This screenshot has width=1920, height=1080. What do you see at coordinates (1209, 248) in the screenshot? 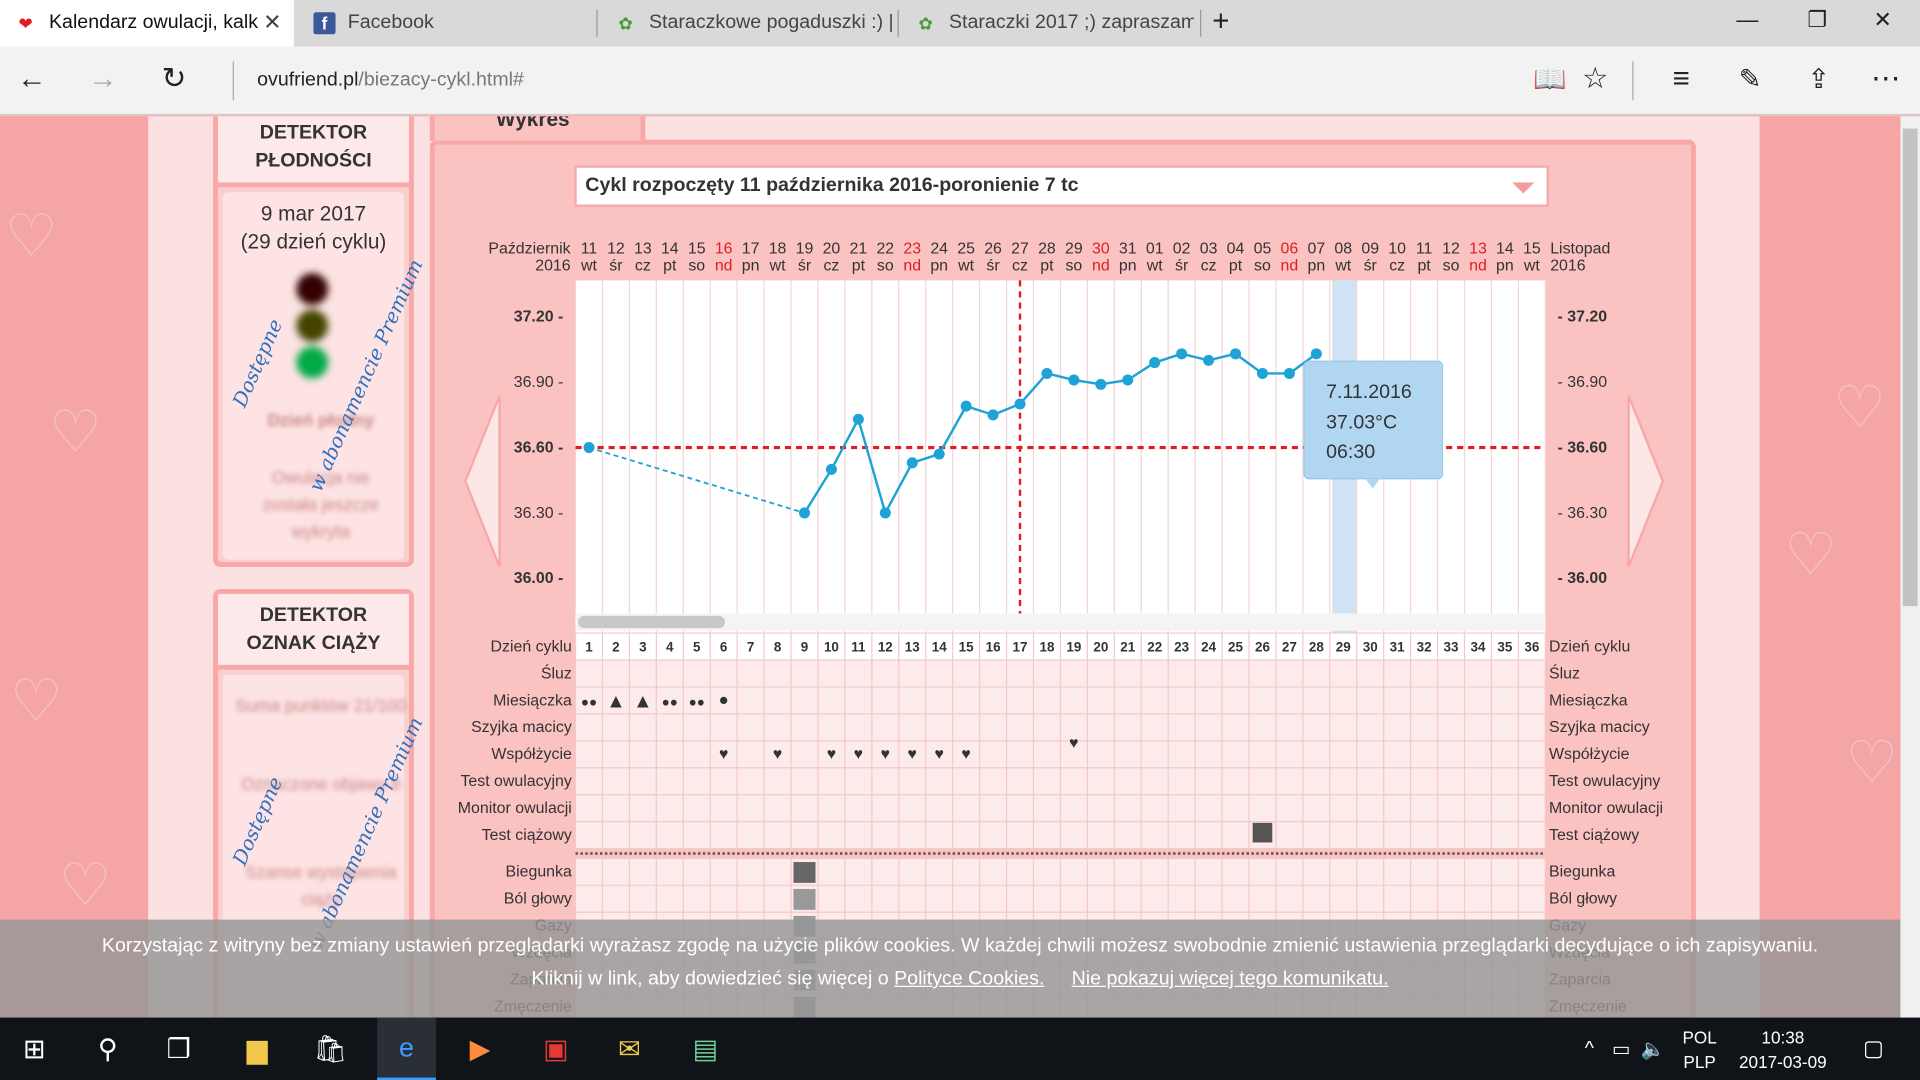
I see `date-tick-label: 03` at bounding box center [1209, 248].